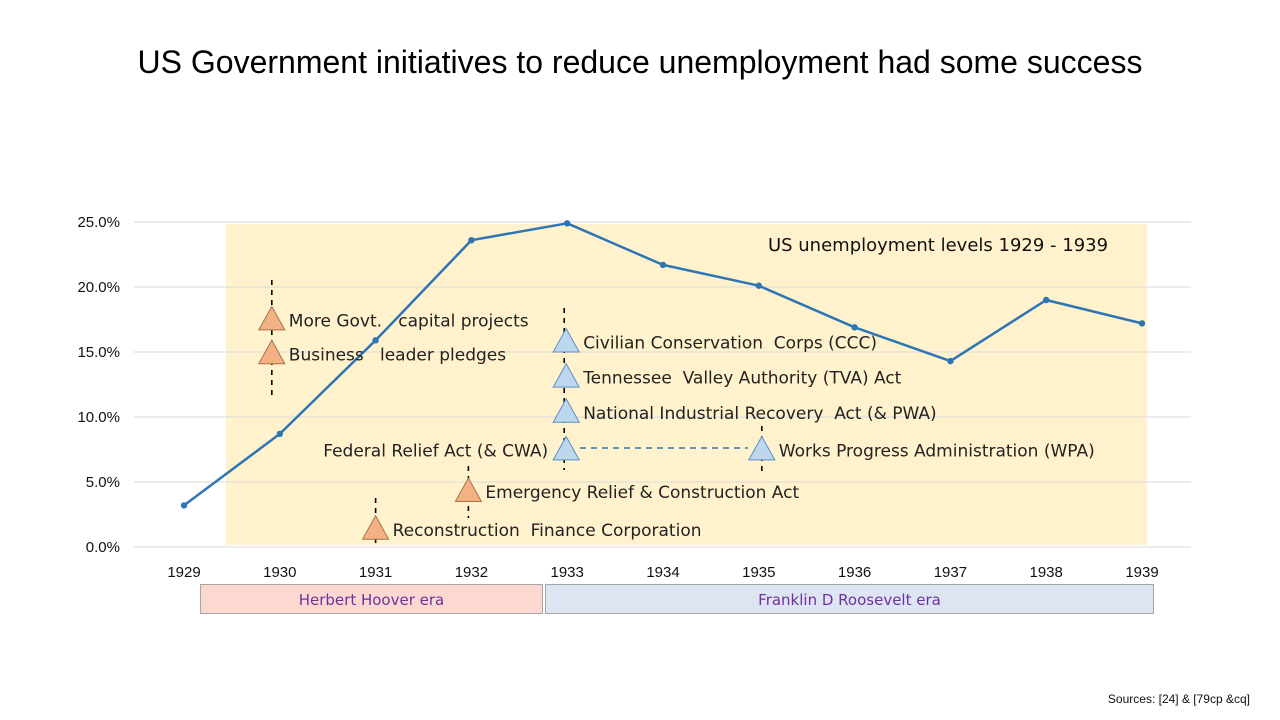 The image size is (1280, 720). Describe the element at coordinates (371, 599) in the screenshot. I see `hoover-era-bar: Herbert Hoover era` at that location.